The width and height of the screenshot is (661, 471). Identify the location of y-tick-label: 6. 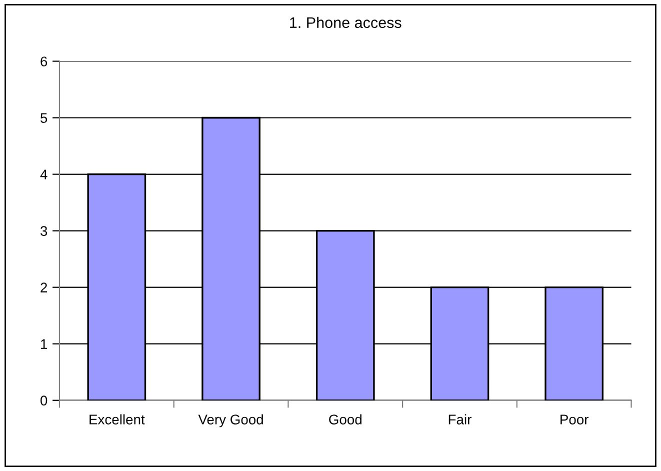
(44, 61).